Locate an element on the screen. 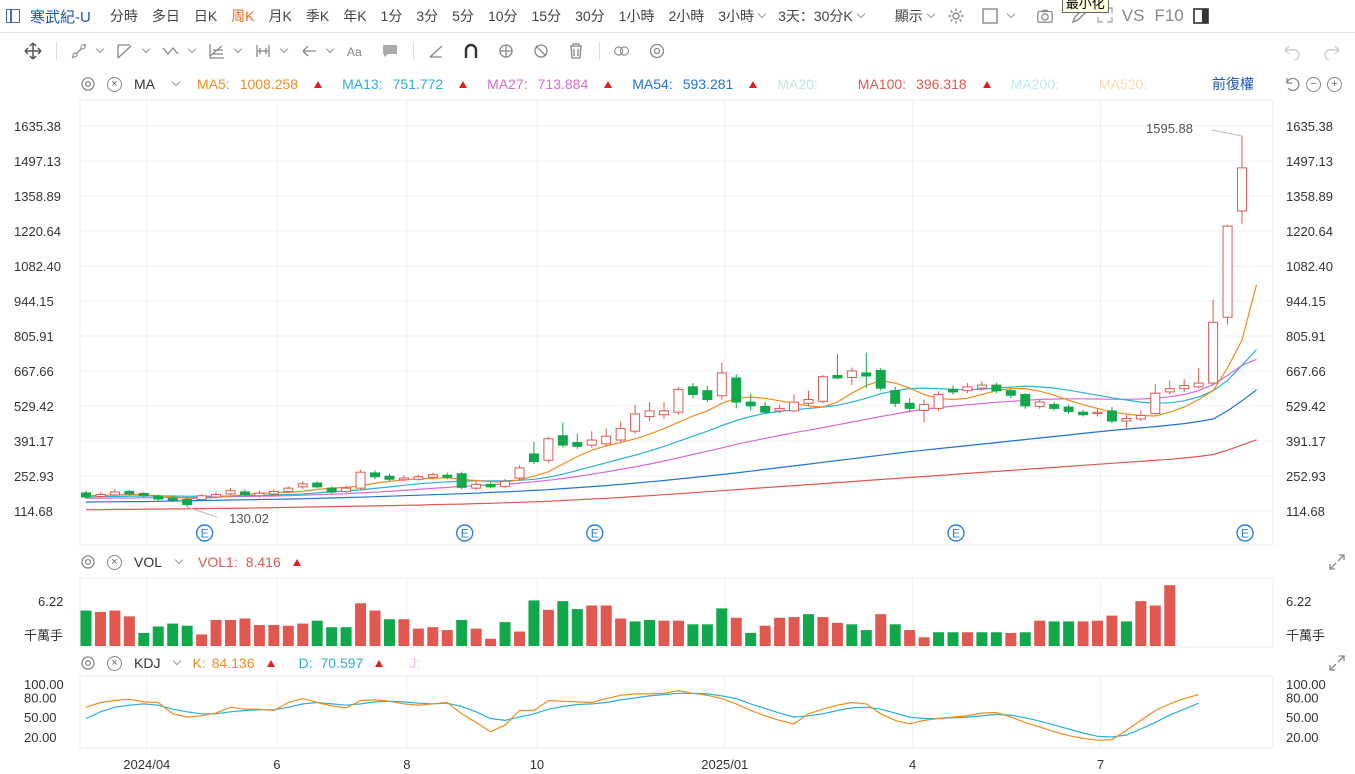  vol-settings-icon is located at coordinates (88, 562).